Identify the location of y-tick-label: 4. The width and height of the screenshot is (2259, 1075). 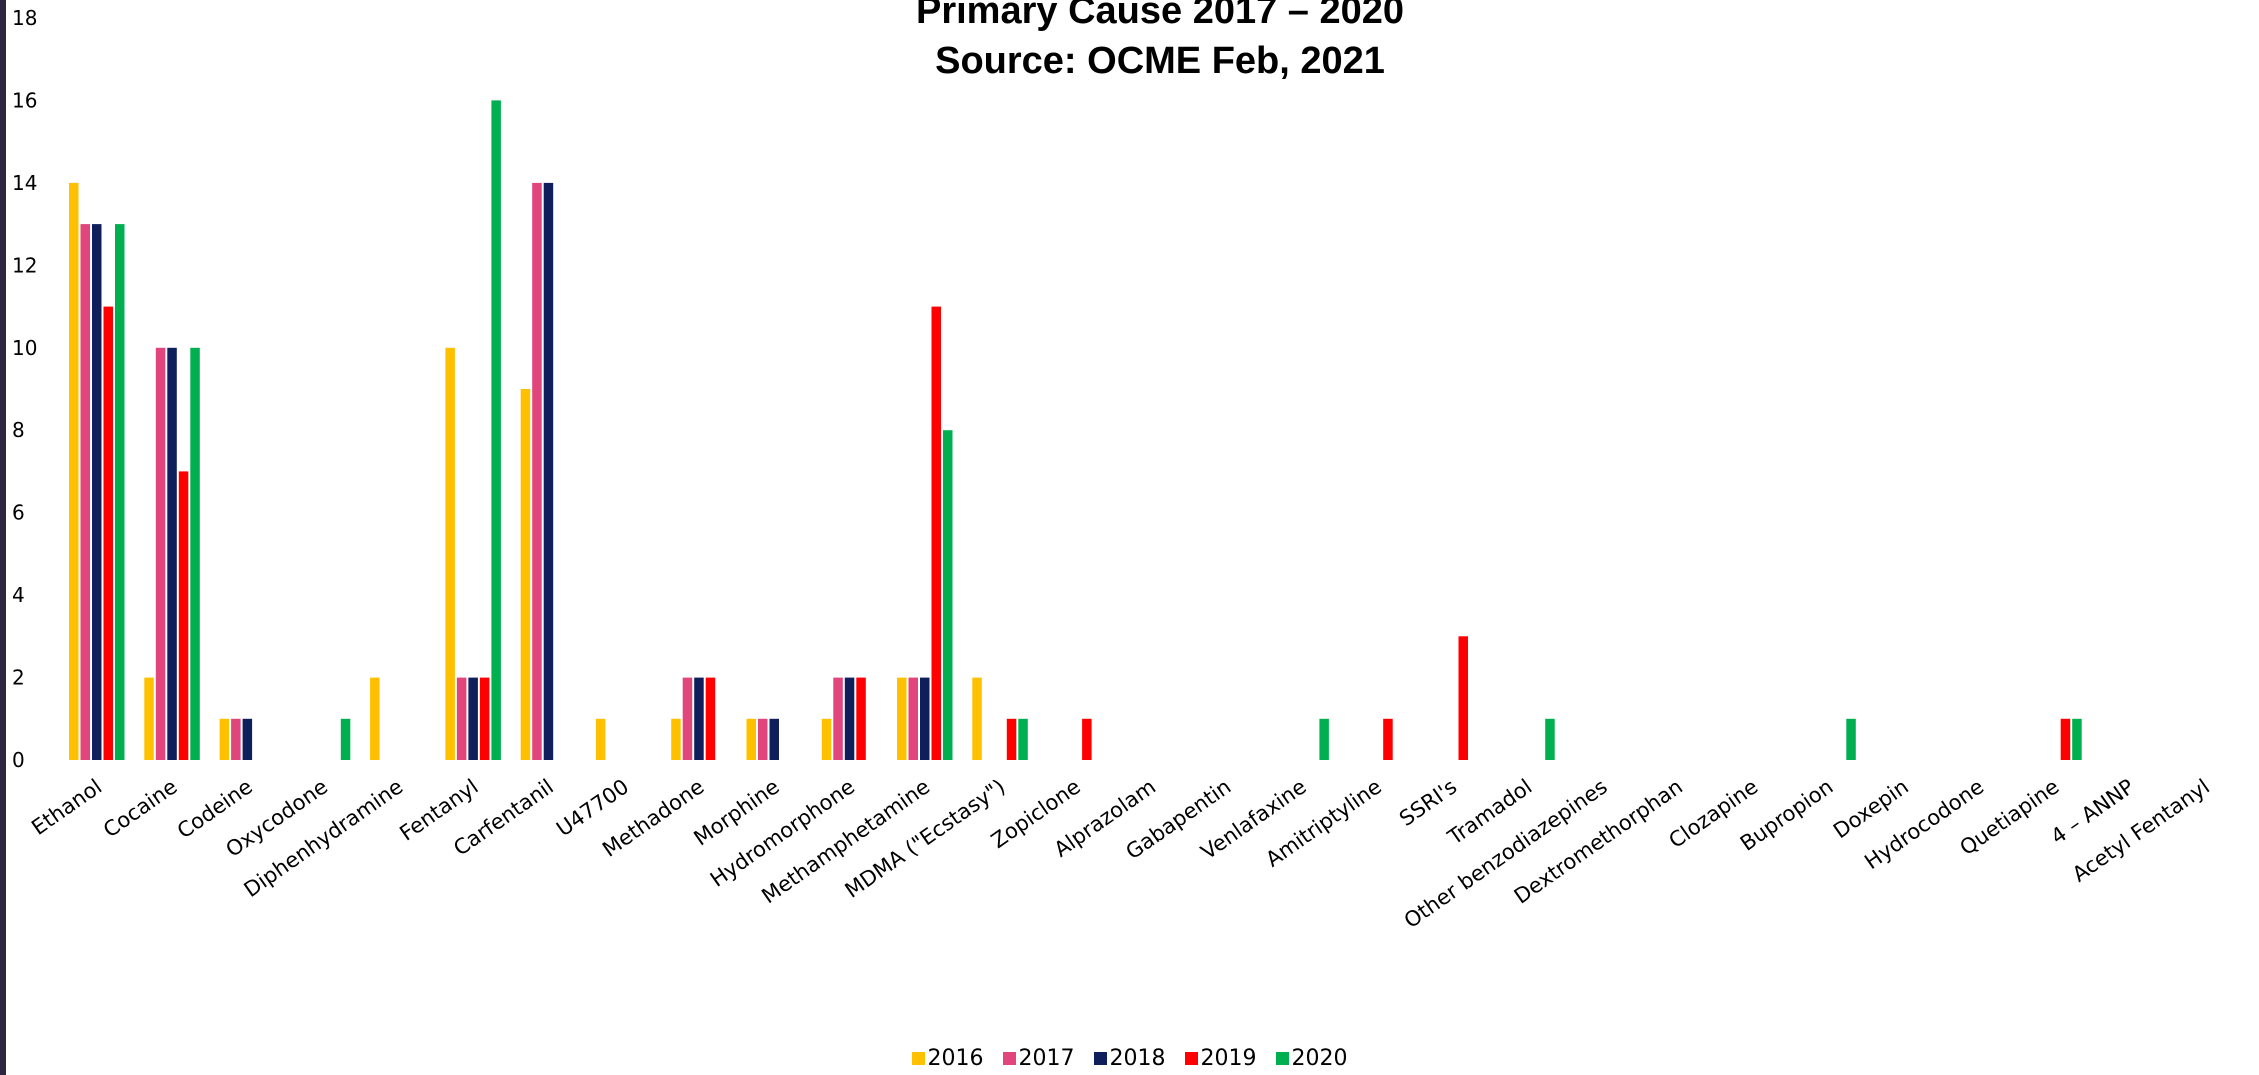
(18, 595).